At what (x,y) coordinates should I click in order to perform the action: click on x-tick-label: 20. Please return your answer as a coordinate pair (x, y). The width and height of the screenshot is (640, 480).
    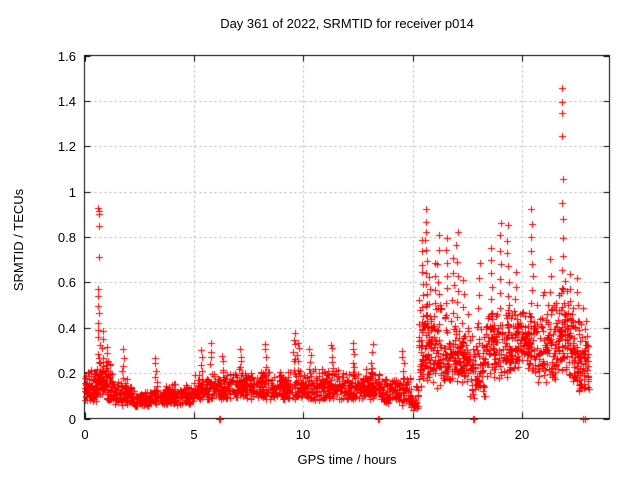
    Looking at the image, I should click on (522, 434).